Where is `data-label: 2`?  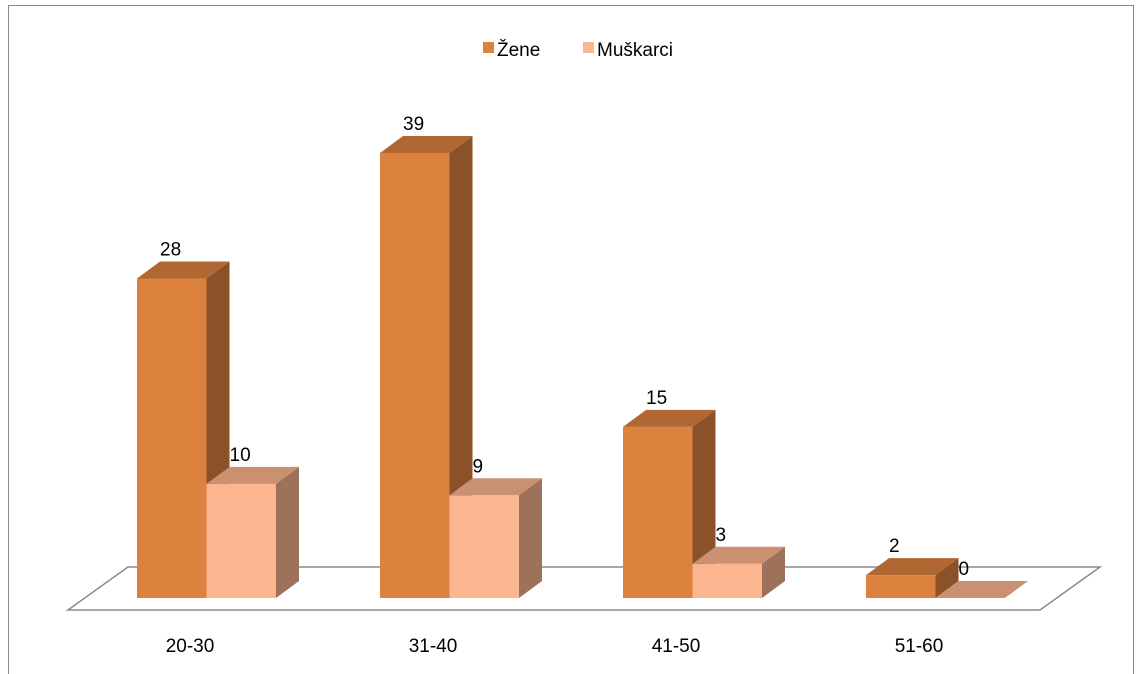 data-label: 2 is located at coordinates (894, 546).